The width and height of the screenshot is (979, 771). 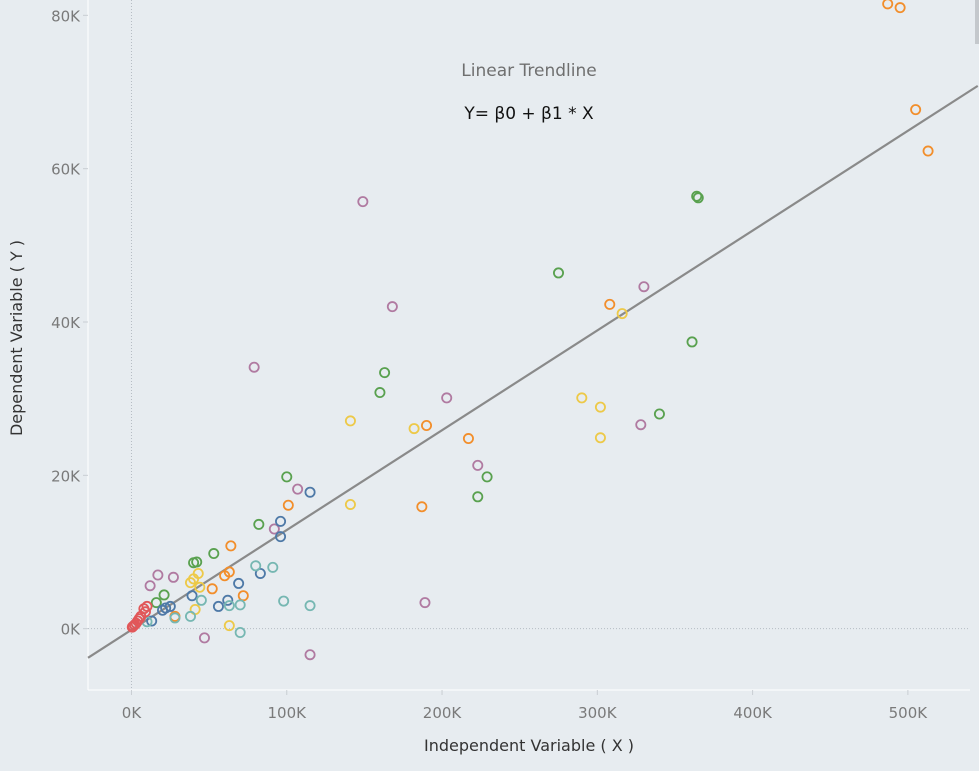 What do you see at coordinates (71, 630) in the screenshot?
I see `y-tick-label: 0K` at bounding box center [71, 630].